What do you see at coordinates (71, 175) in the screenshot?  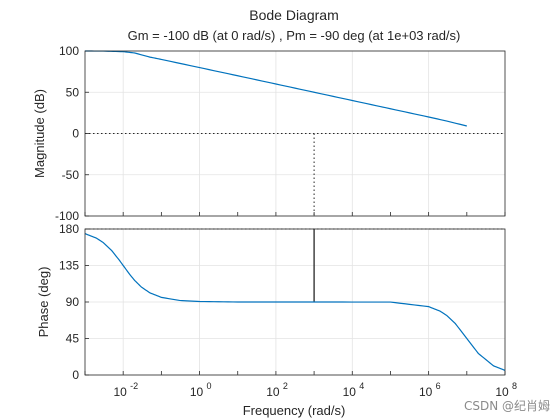 I see `magnitude-y-tick-label: -50` at bounding box center [71, 175].